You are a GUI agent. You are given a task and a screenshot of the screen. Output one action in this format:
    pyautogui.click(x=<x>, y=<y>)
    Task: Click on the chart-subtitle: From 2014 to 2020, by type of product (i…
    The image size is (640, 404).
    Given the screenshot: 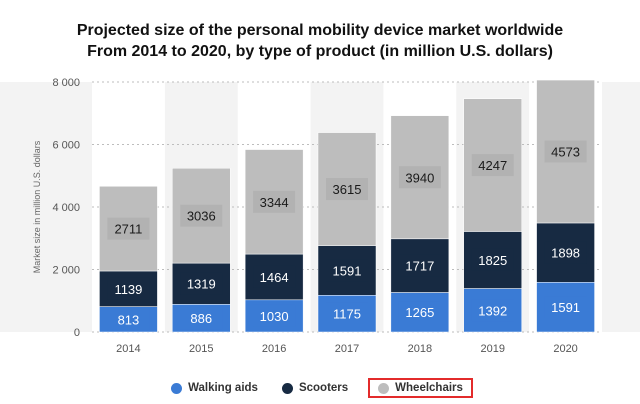 What is the action you would take?
    pyautogui.click(x=320, y=51)
    